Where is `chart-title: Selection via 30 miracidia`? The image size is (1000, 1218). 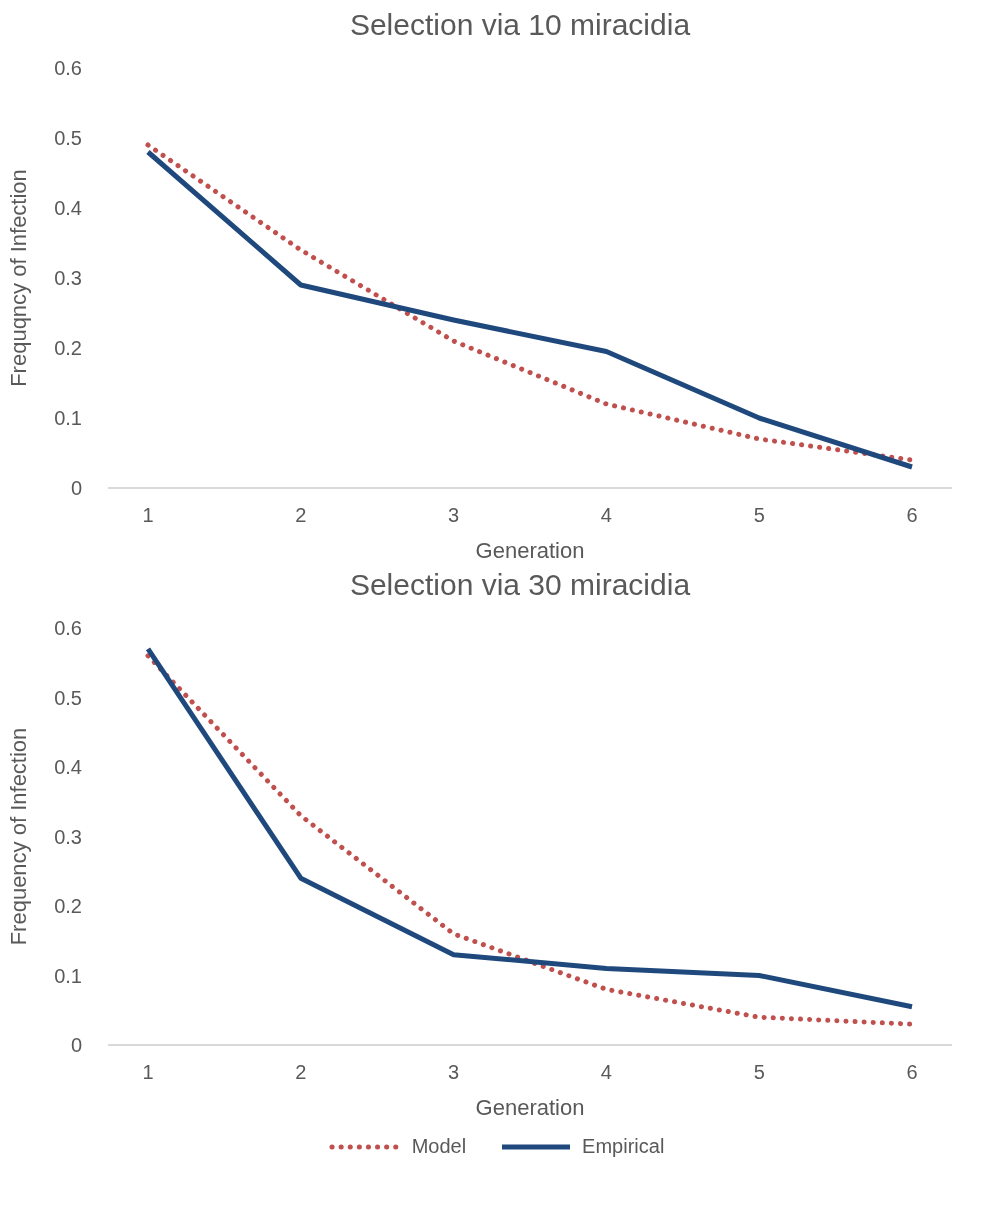
chart-title: Selection via 30 miracidia is located at coordinates (520, 585).